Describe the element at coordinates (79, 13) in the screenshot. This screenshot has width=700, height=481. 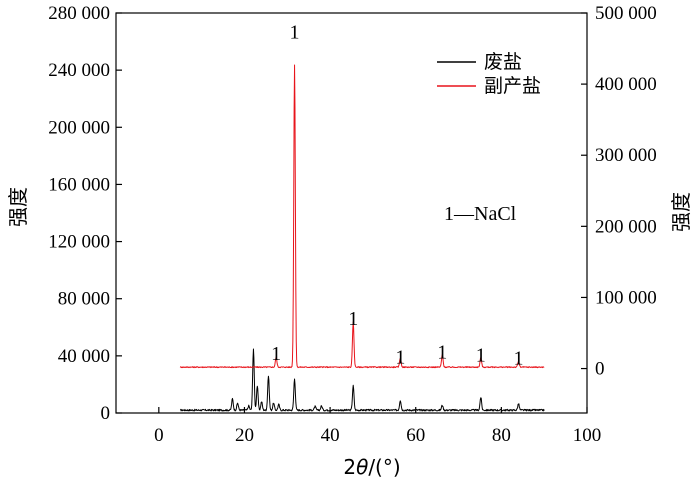
I see `y-left-tick-label: 280 000` at that location.